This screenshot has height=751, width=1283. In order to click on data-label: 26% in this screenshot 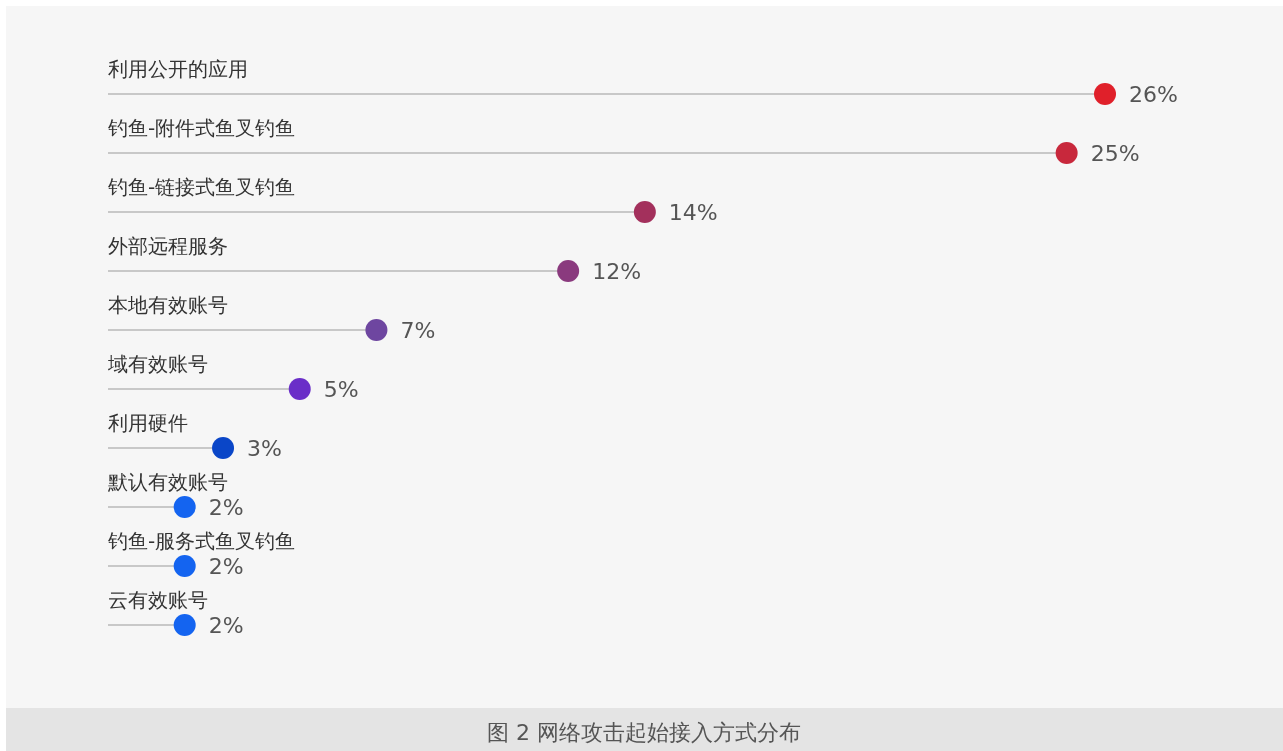, I will do `click(1153, 94)`.